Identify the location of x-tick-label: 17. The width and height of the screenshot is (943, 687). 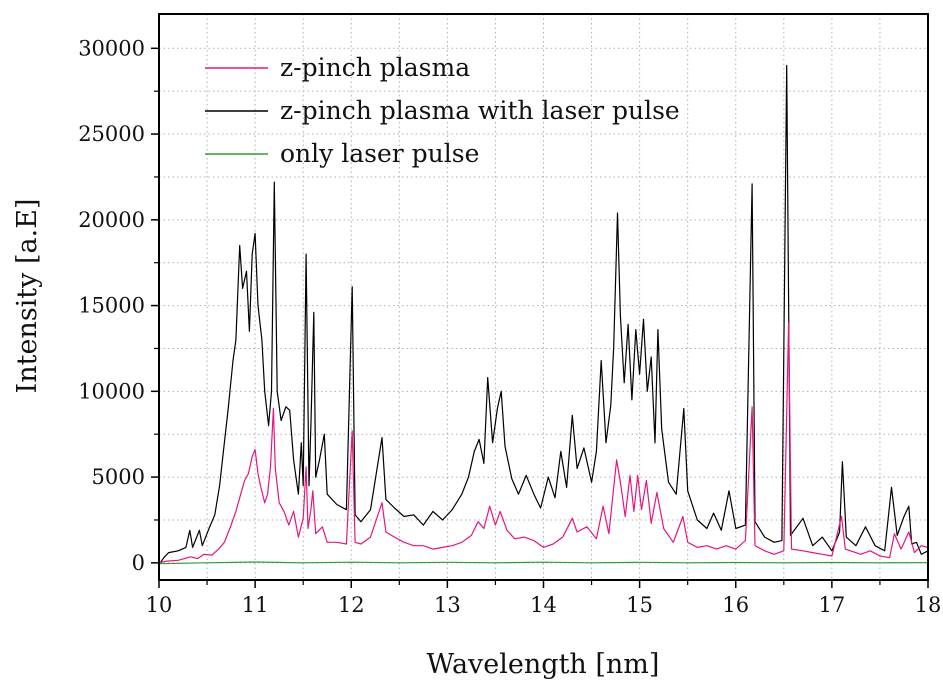
(832, 605).